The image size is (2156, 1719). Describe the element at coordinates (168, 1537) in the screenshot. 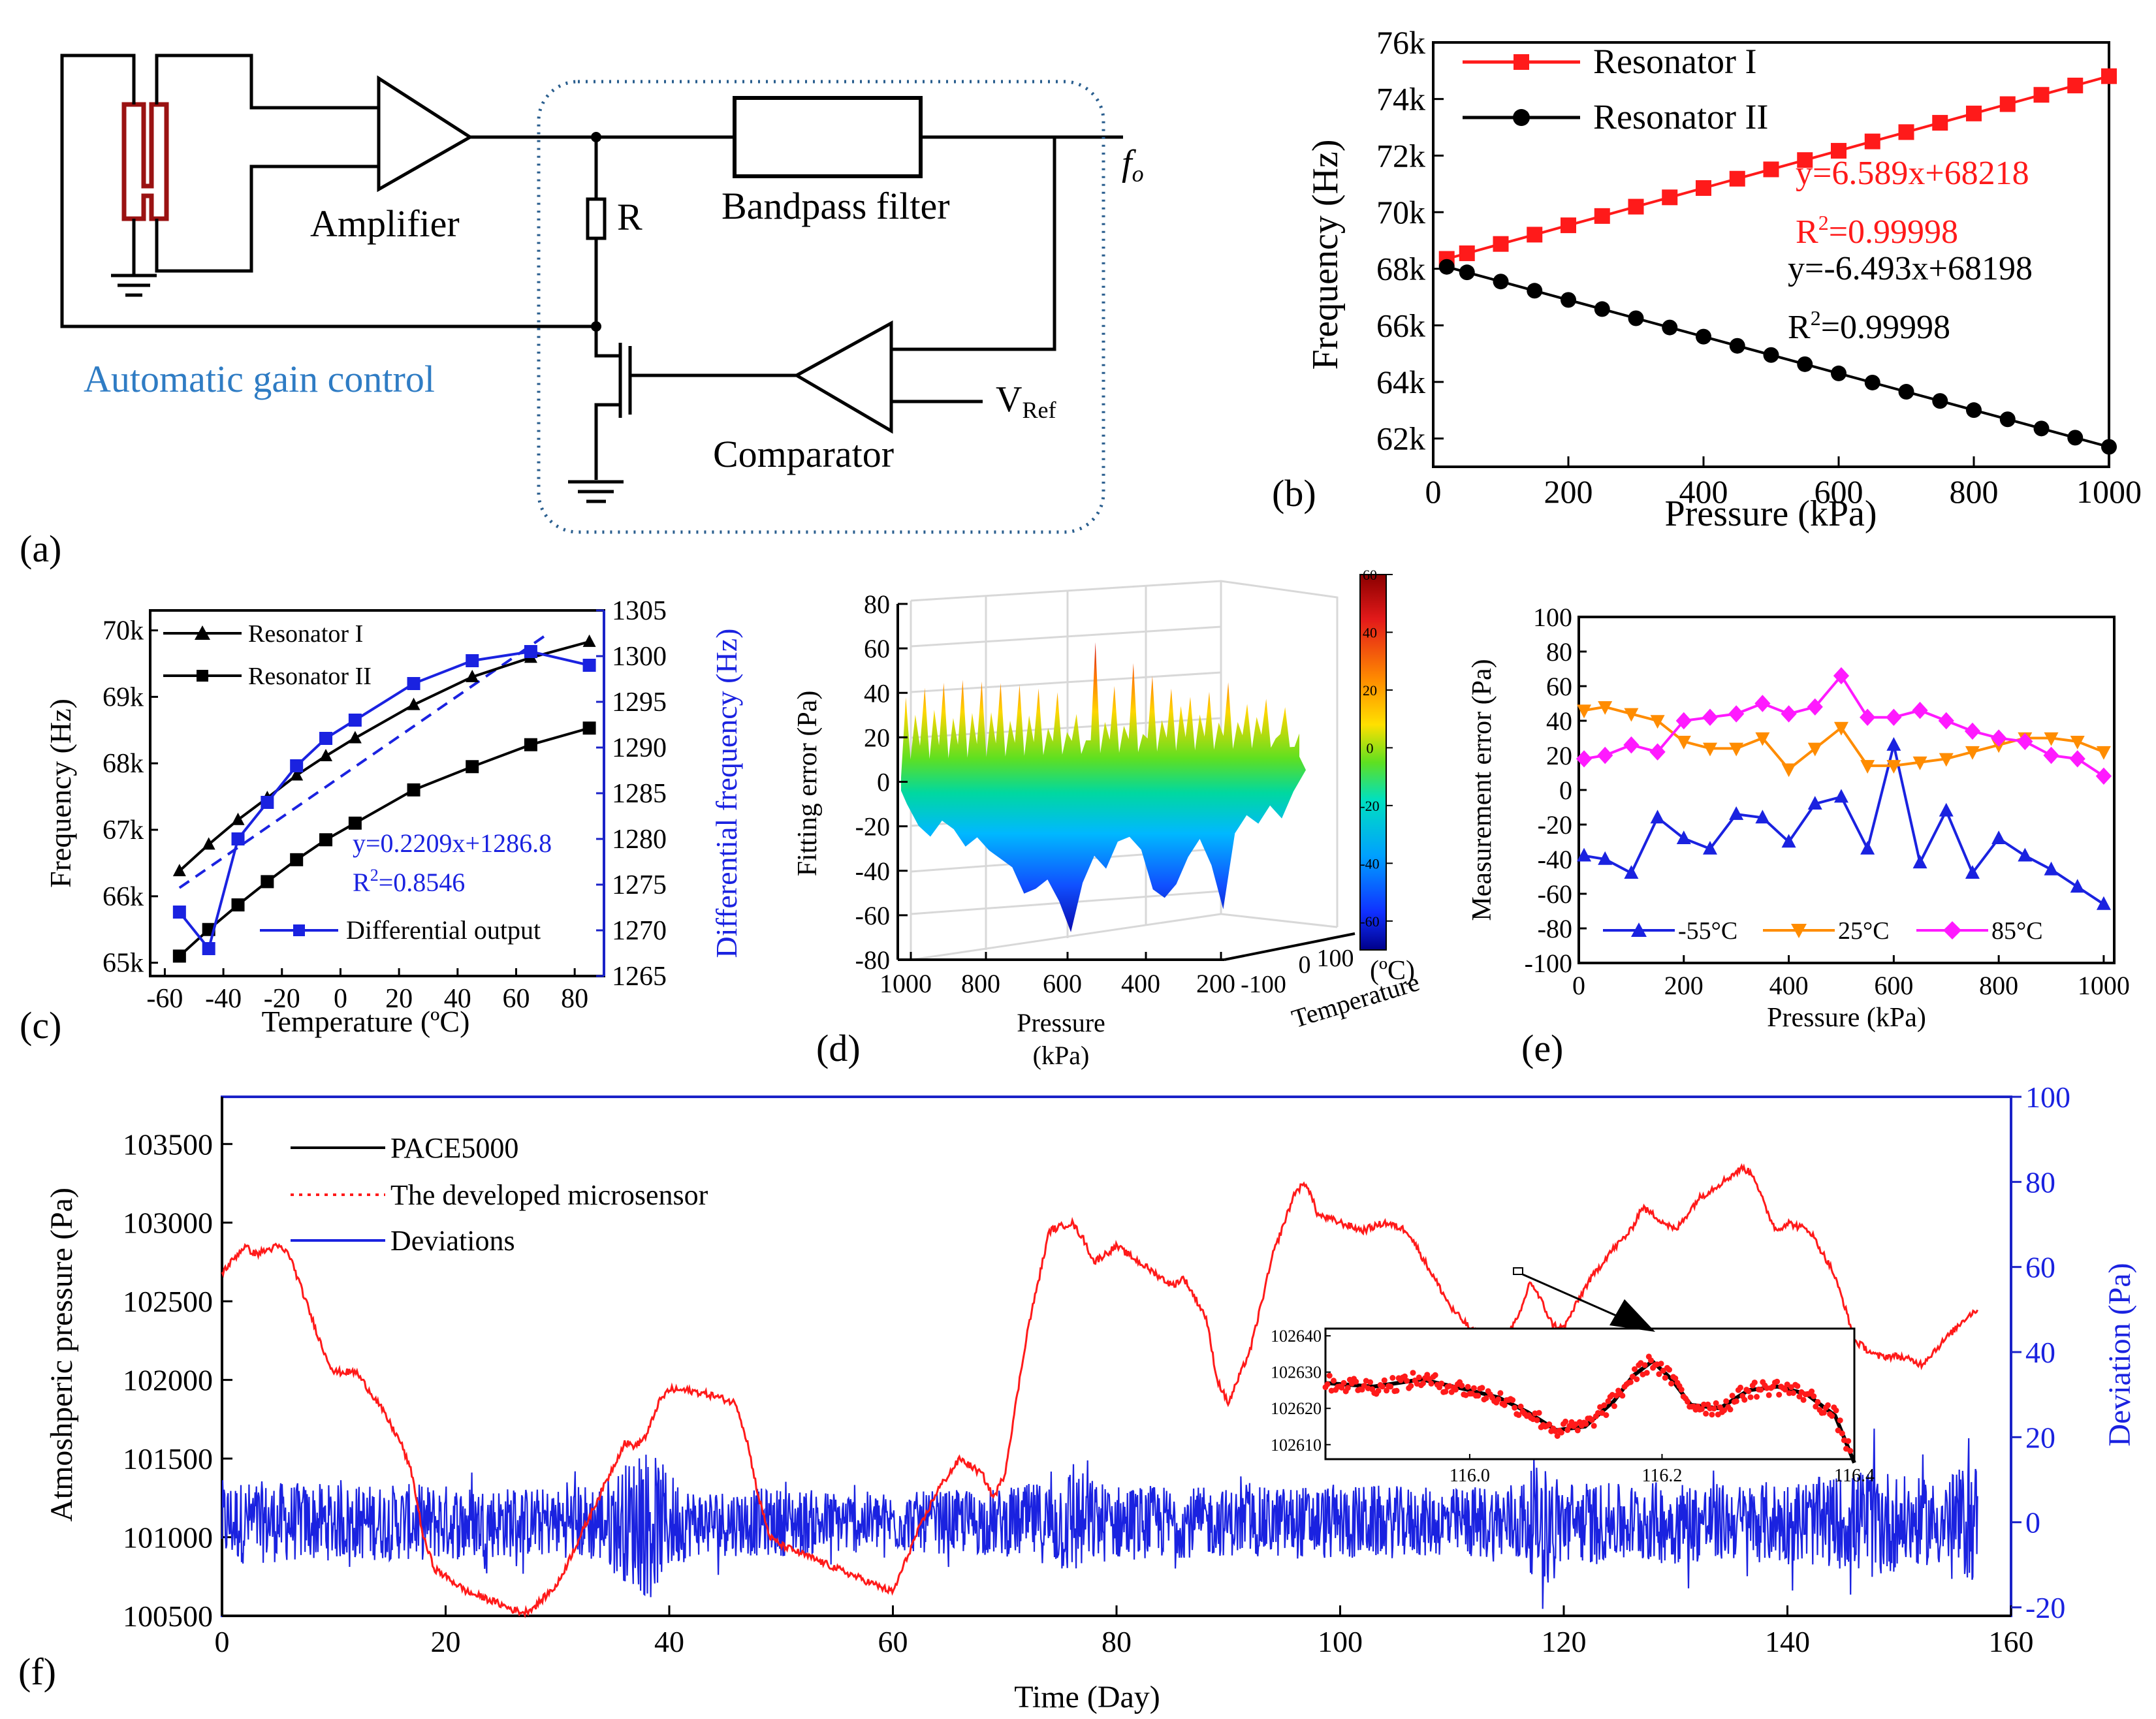

I see `chart-f-ytick-label: 101000` at that location.